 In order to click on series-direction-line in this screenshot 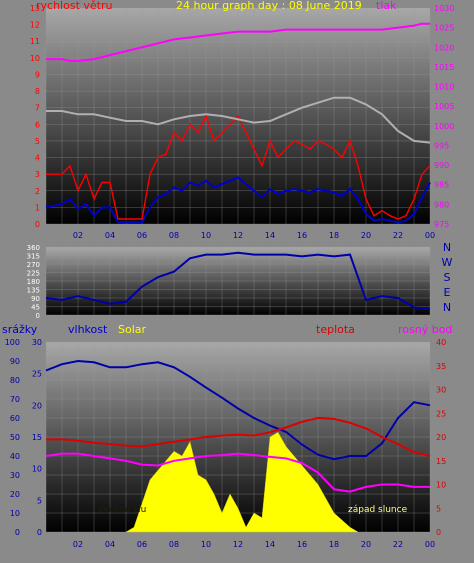, I will do `click(238, 281)`.